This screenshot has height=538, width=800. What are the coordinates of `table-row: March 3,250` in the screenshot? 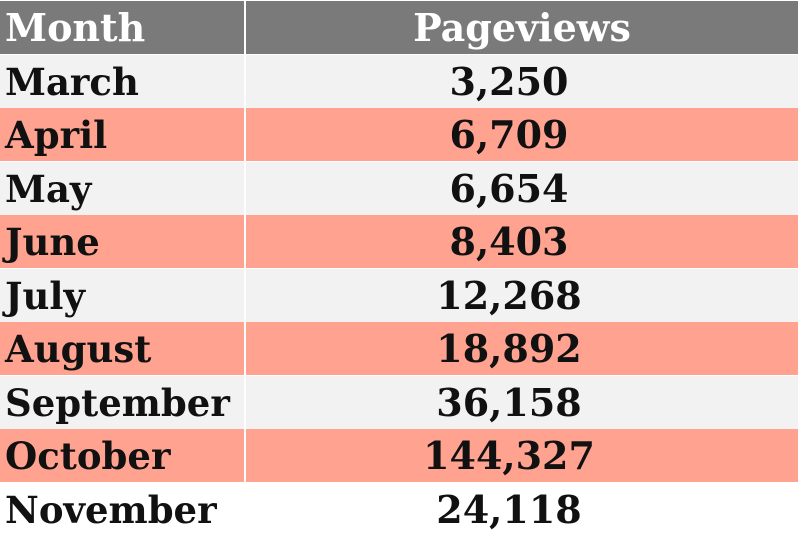 It's located at (400, 81).